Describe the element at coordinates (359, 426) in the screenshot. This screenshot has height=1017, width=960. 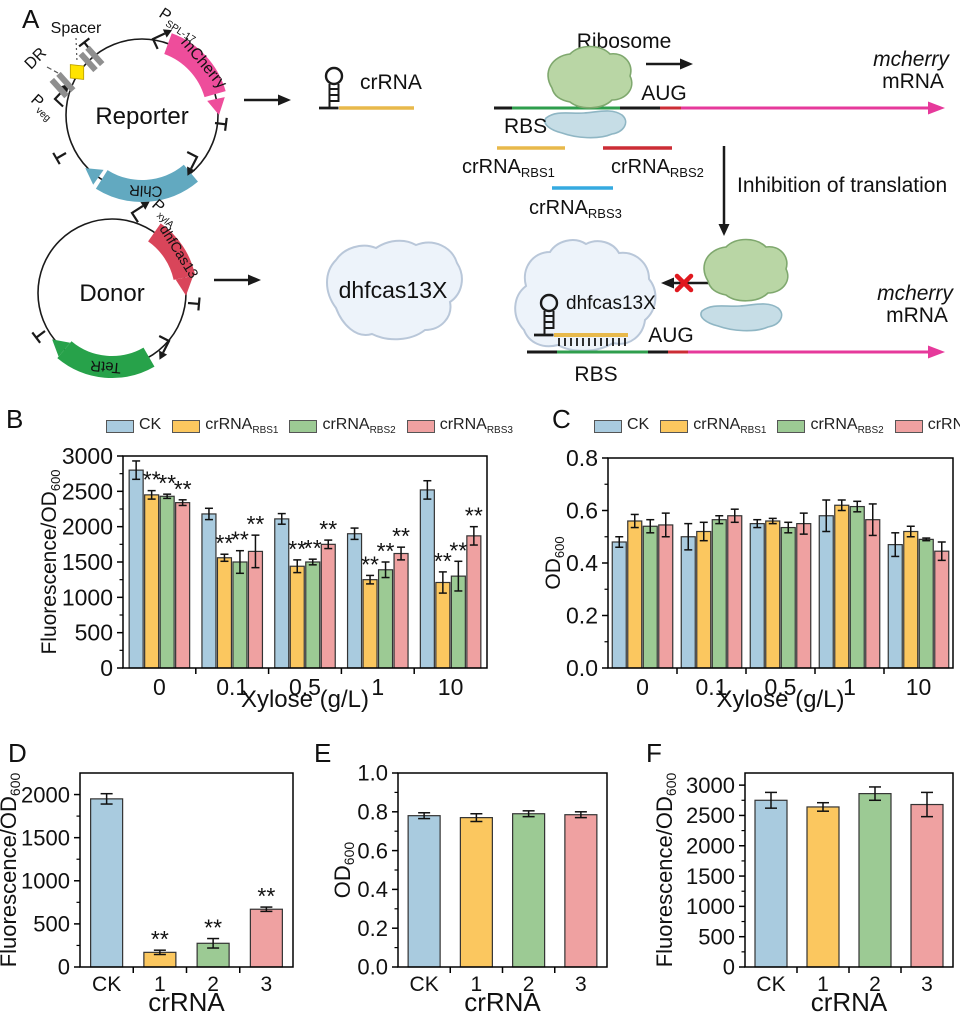
I see `legend-label-crrna-rbs2: crRNARBS2` at that location.